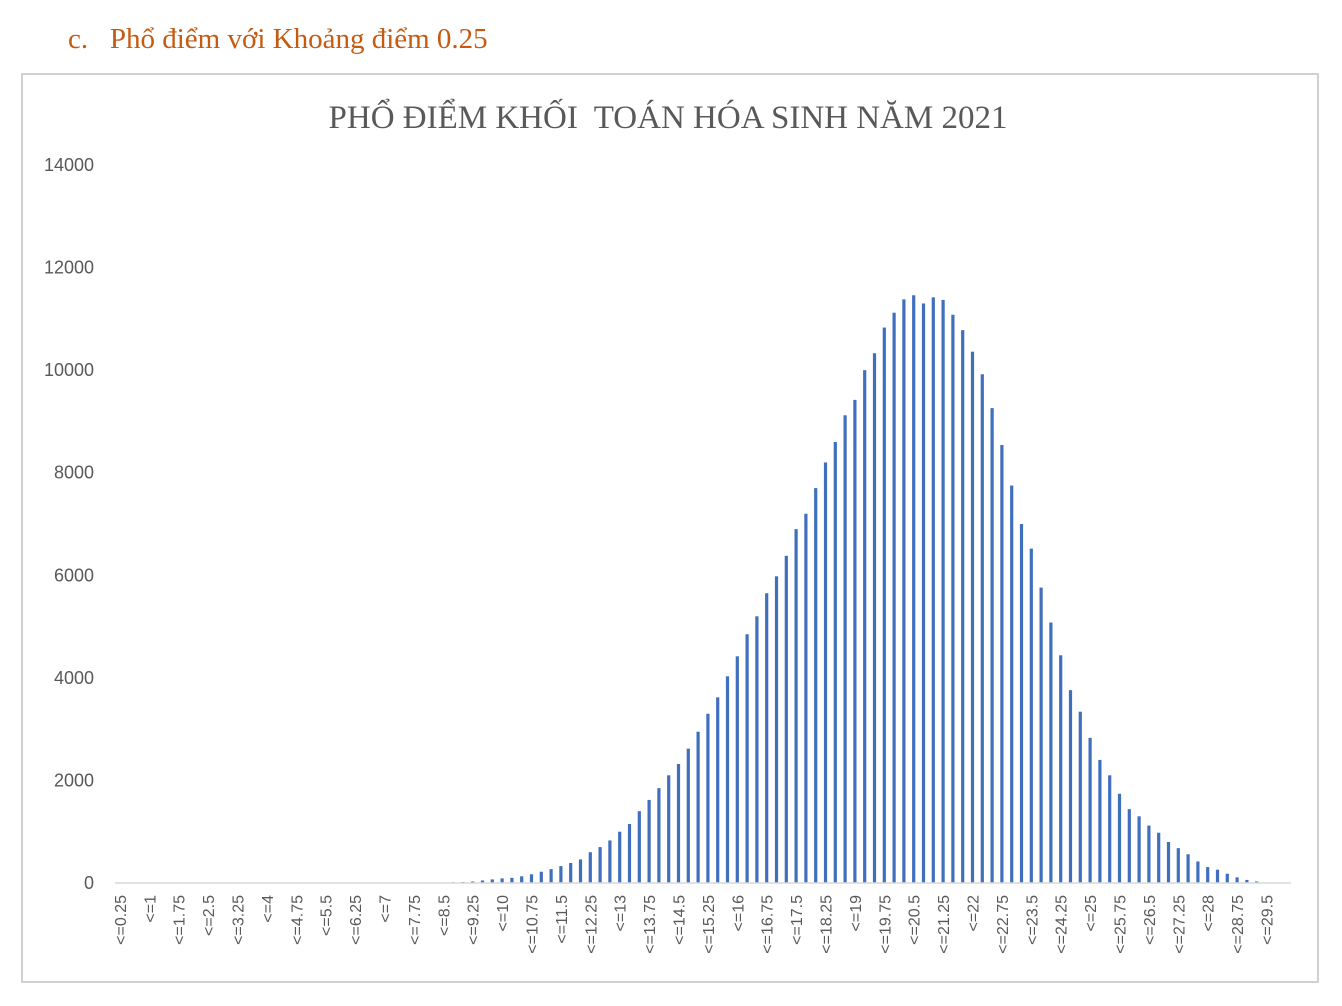 The width and height of the screenshot is (1342, 1006). Describe the element at coordinates (680, 920) in the screenshot. I see `x-tick-label: <=14.5` at that location.